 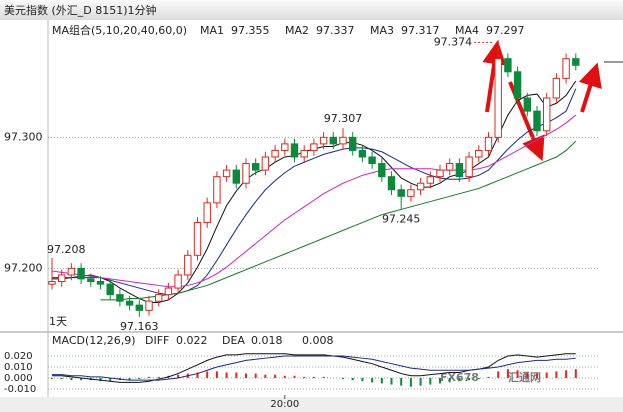 What do you see at coordinates (542, 101) in the screenshot?
I see `arrows` at bounding box center [542, 101].